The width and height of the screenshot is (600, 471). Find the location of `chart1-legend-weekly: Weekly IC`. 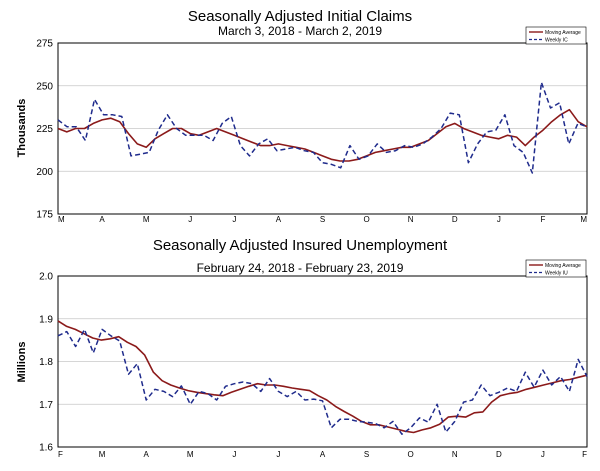

chart1-legend-weekly: Weekly IC is located at coordinates (556, 41).